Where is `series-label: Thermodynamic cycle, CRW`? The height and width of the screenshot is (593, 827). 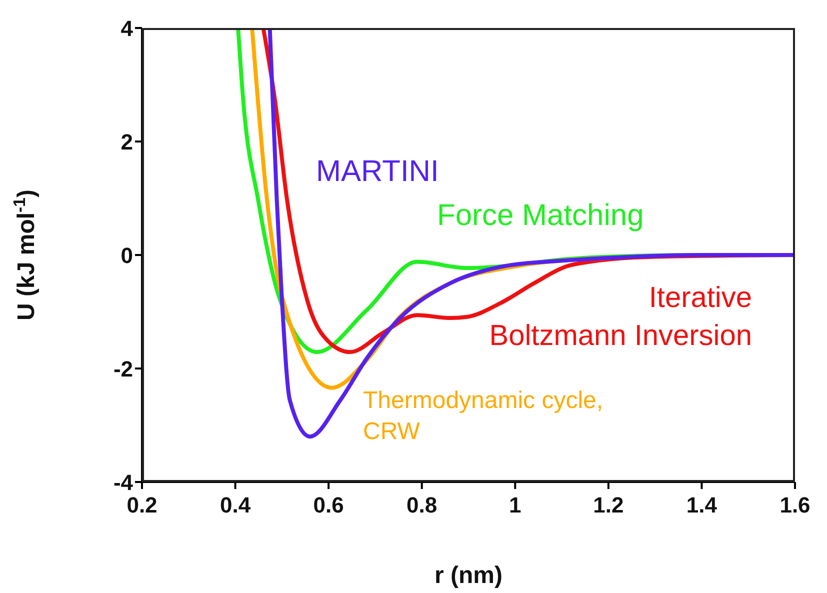 series-label: Thermodynamic cycle, CRW is located at coordinates (483, 417).